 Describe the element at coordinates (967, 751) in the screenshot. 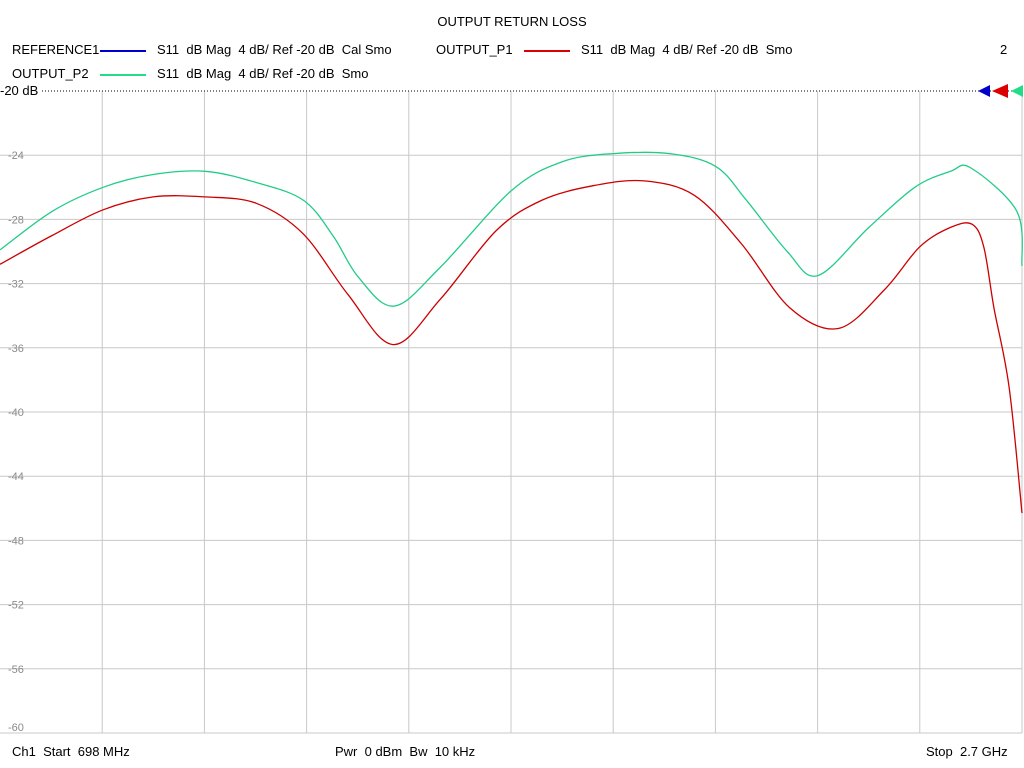

I see `footer-stop: Stop 2.7 GHz` at that location.